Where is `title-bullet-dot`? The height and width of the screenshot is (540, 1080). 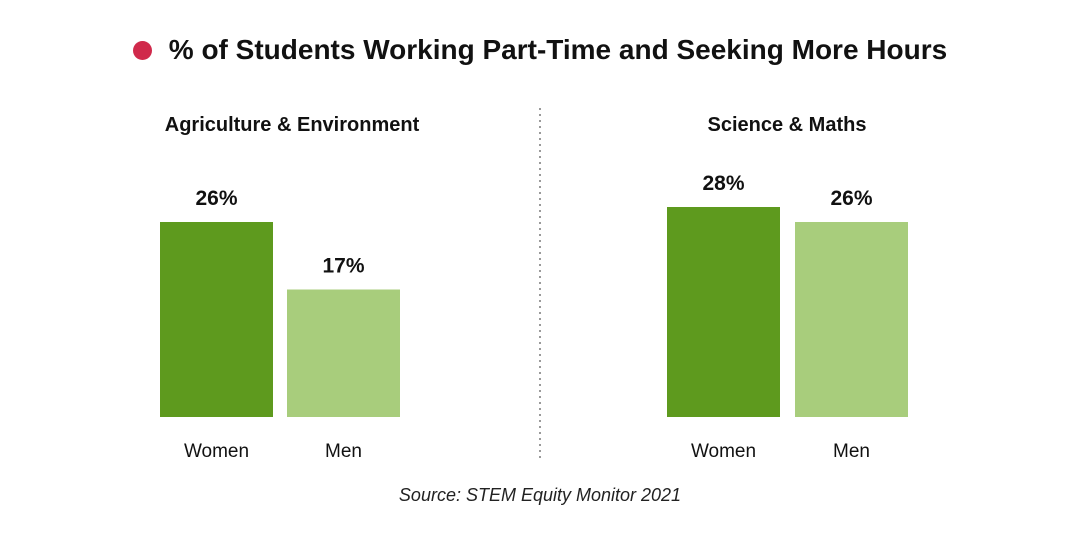 title-bullet-dot is located at coordinates (142, 50).